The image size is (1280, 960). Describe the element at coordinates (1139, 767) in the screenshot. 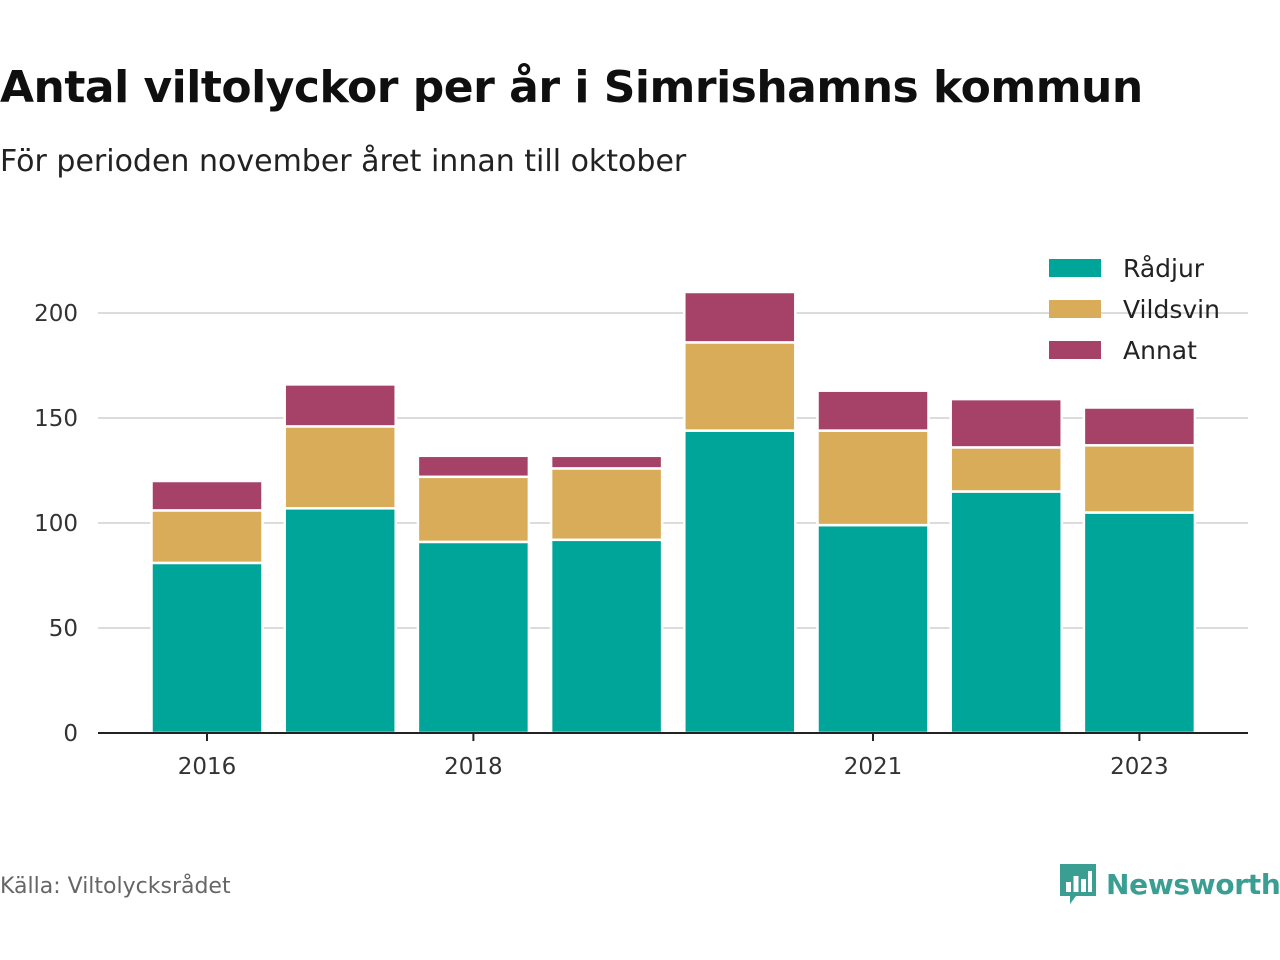

I see `x-tick-label: 2023` at that location.